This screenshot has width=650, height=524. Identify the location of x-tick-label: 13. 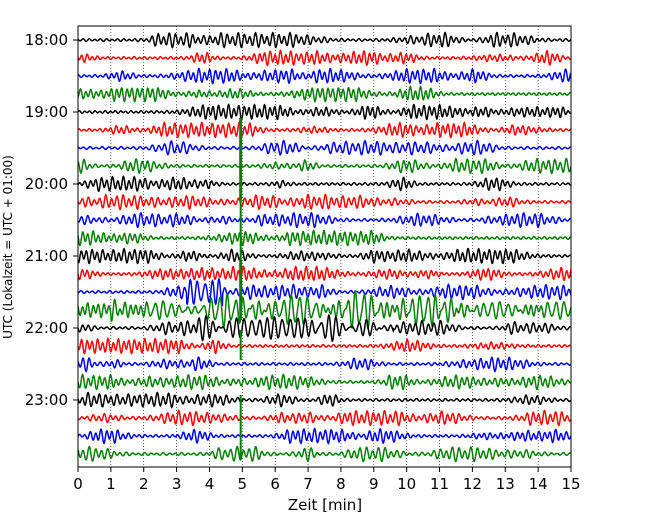
(505, 484).